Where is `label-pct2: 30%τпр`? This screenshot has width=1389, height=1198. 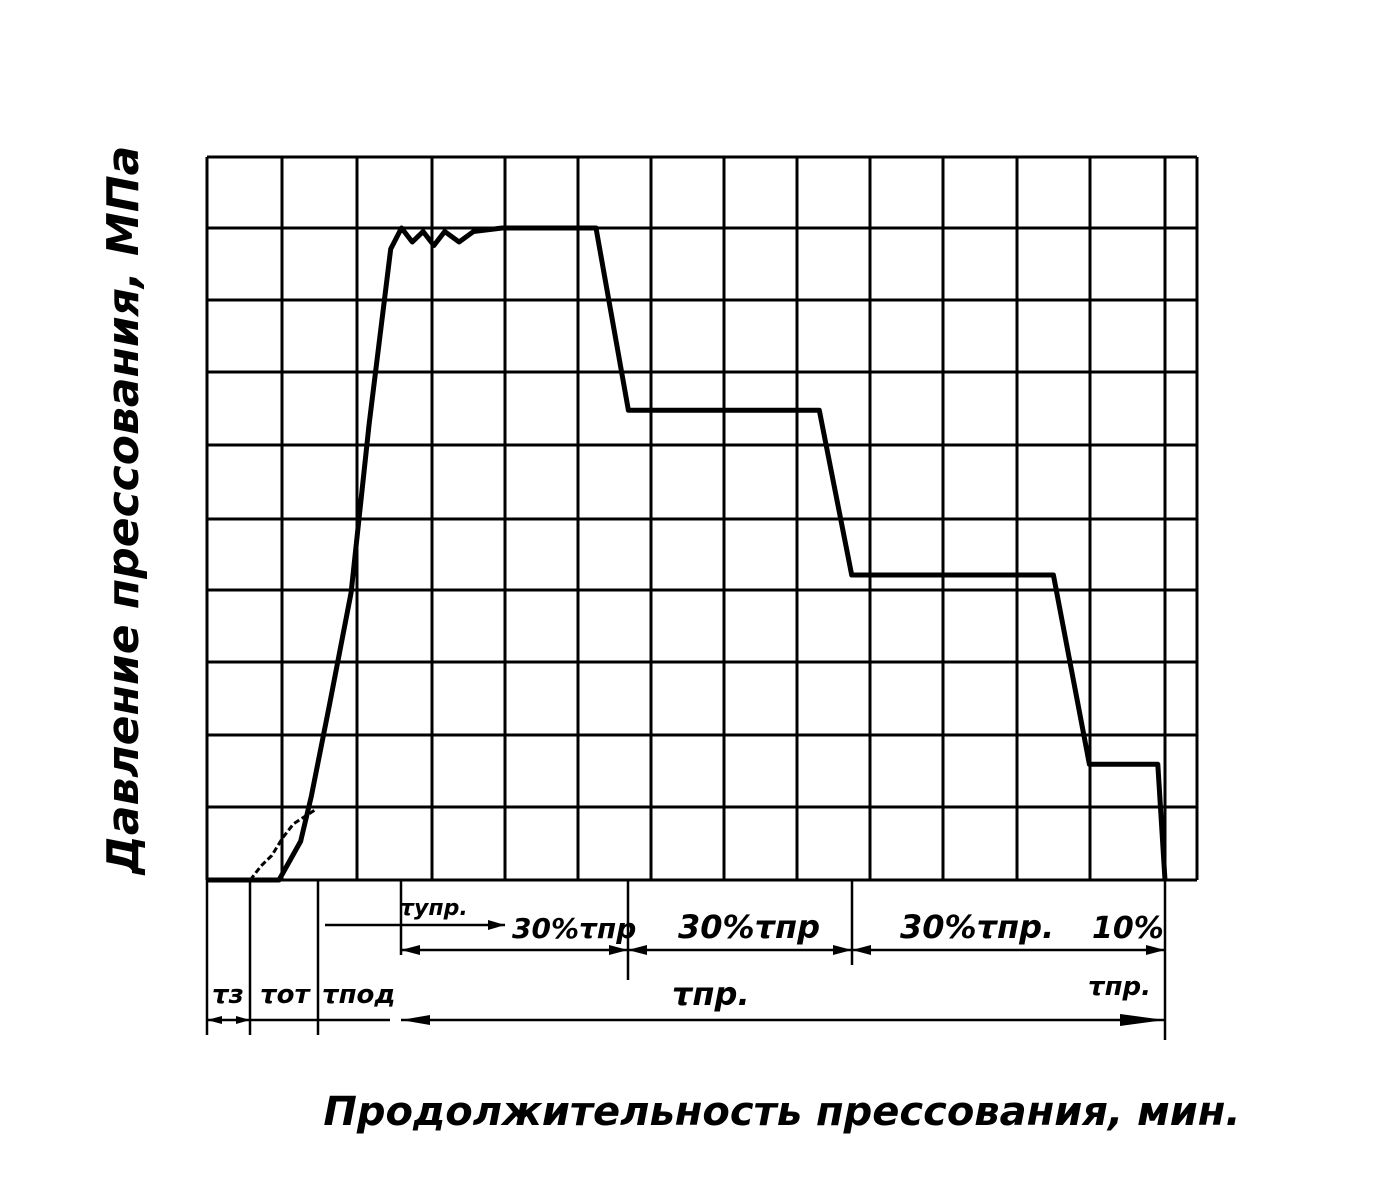 label-pct2: 30%τпр is located at coordinates (749, 927).